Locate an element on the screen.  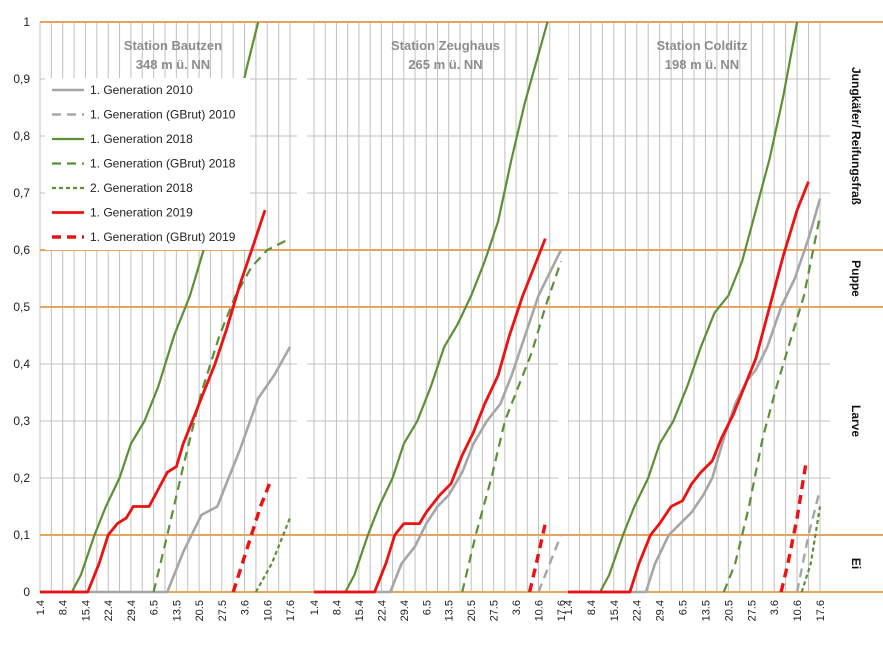
y-tick-label: 0,1 is located at coordinates (21, 535).